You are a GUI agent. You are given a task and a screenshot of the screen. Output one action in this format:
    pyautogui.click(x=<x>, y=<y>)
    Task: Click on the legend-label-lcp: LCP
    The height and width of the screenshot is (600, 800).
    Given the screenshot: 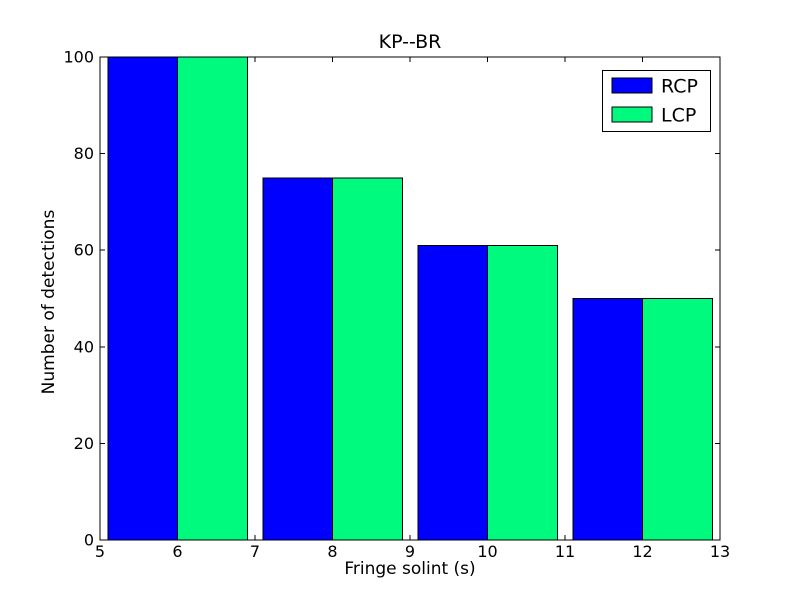 What is the action you would take?
    pyautogui.click(x=678, y=116)
    